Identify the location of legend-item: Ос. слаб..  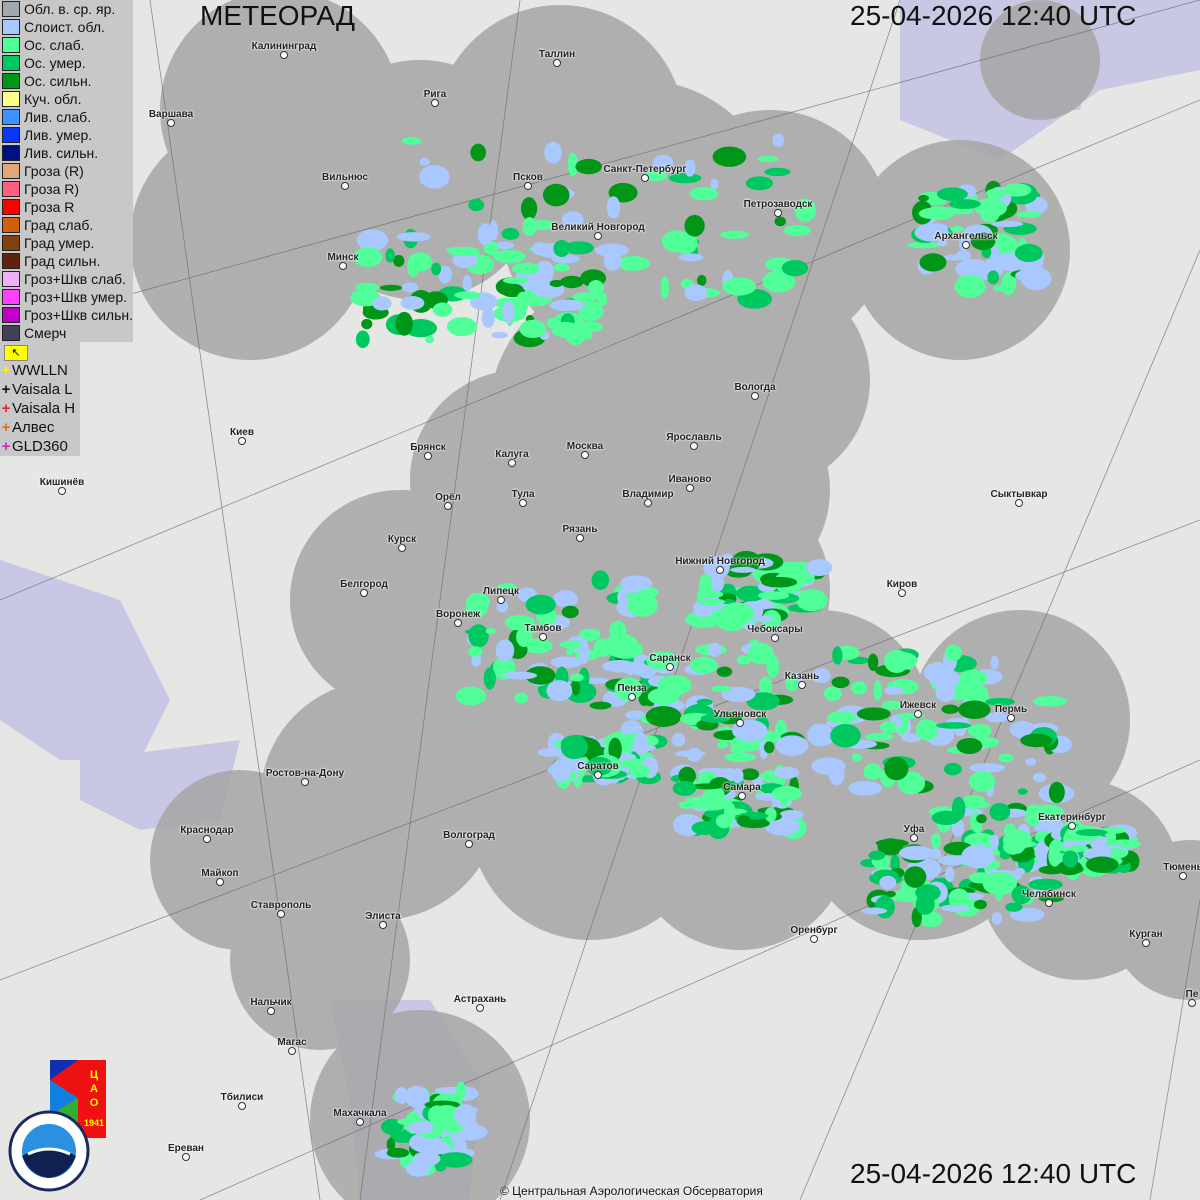
(66, 45).